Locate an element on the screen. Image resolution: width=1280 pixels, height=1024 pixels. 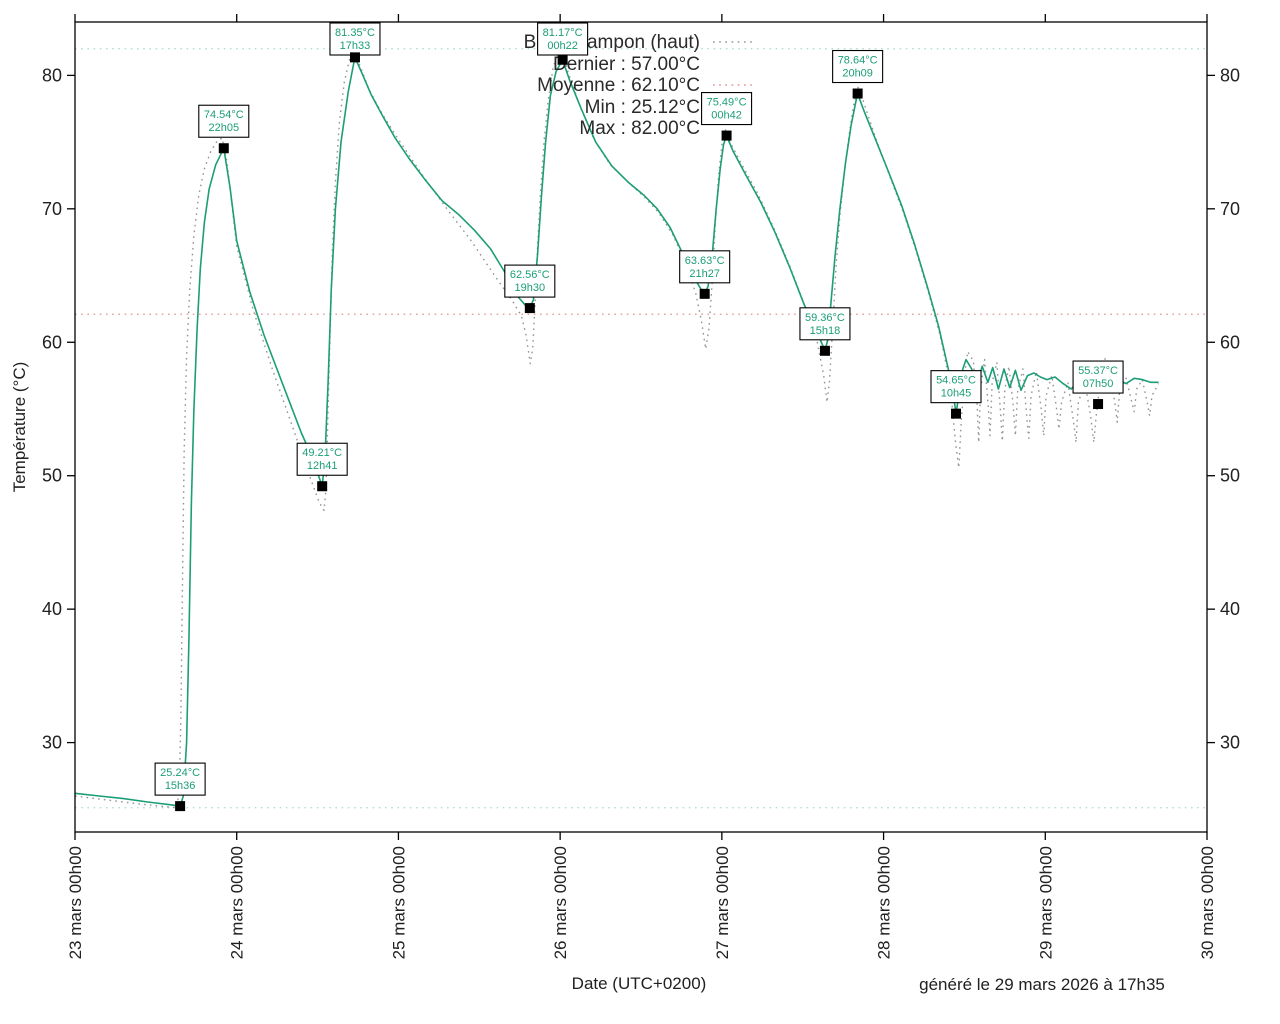
x-tick-label: 27 mars 00h00 is located at coordinates (722, 902).